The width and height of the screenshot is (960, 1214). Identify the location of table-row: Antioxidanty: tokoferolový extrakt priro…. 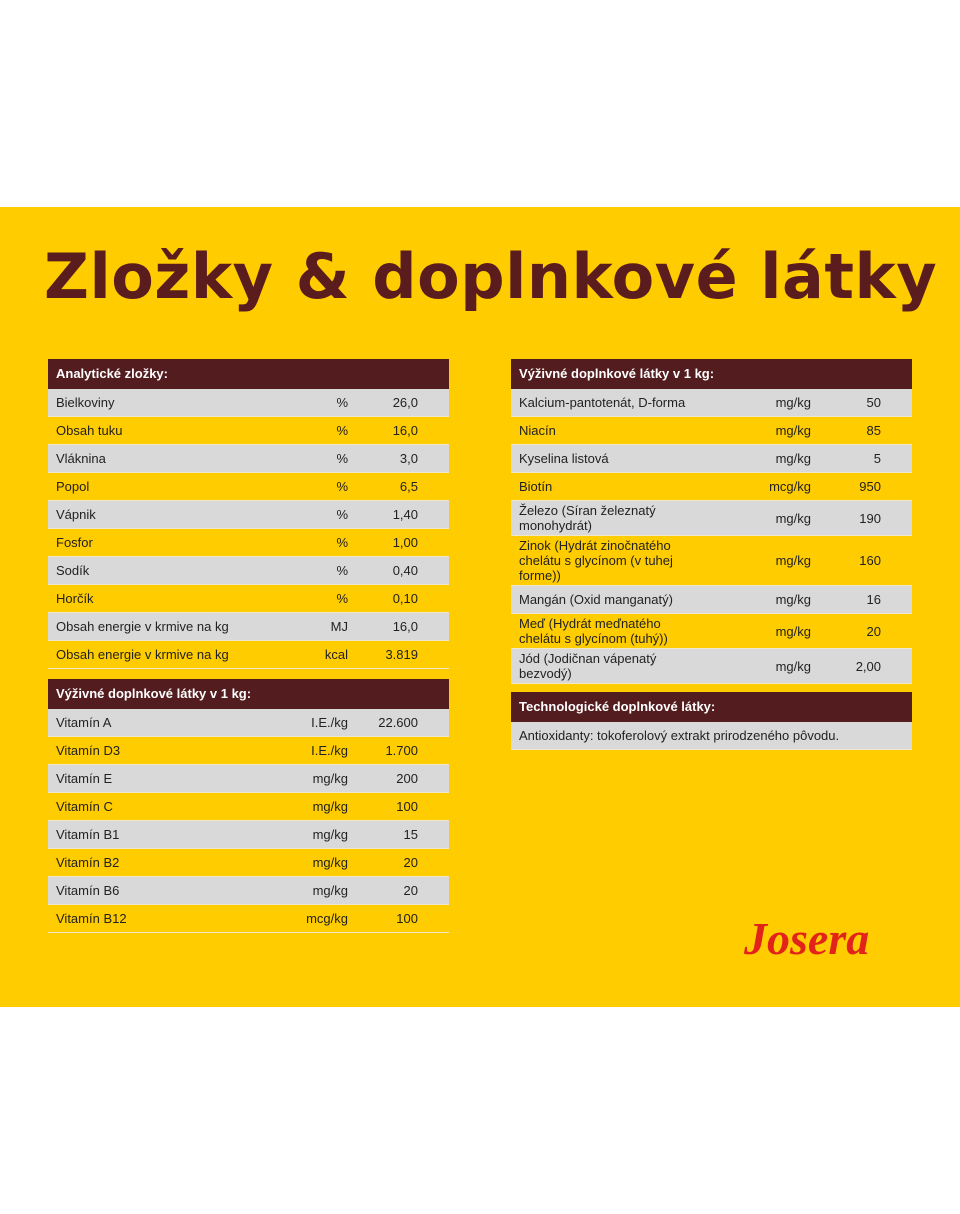
(711, 736).